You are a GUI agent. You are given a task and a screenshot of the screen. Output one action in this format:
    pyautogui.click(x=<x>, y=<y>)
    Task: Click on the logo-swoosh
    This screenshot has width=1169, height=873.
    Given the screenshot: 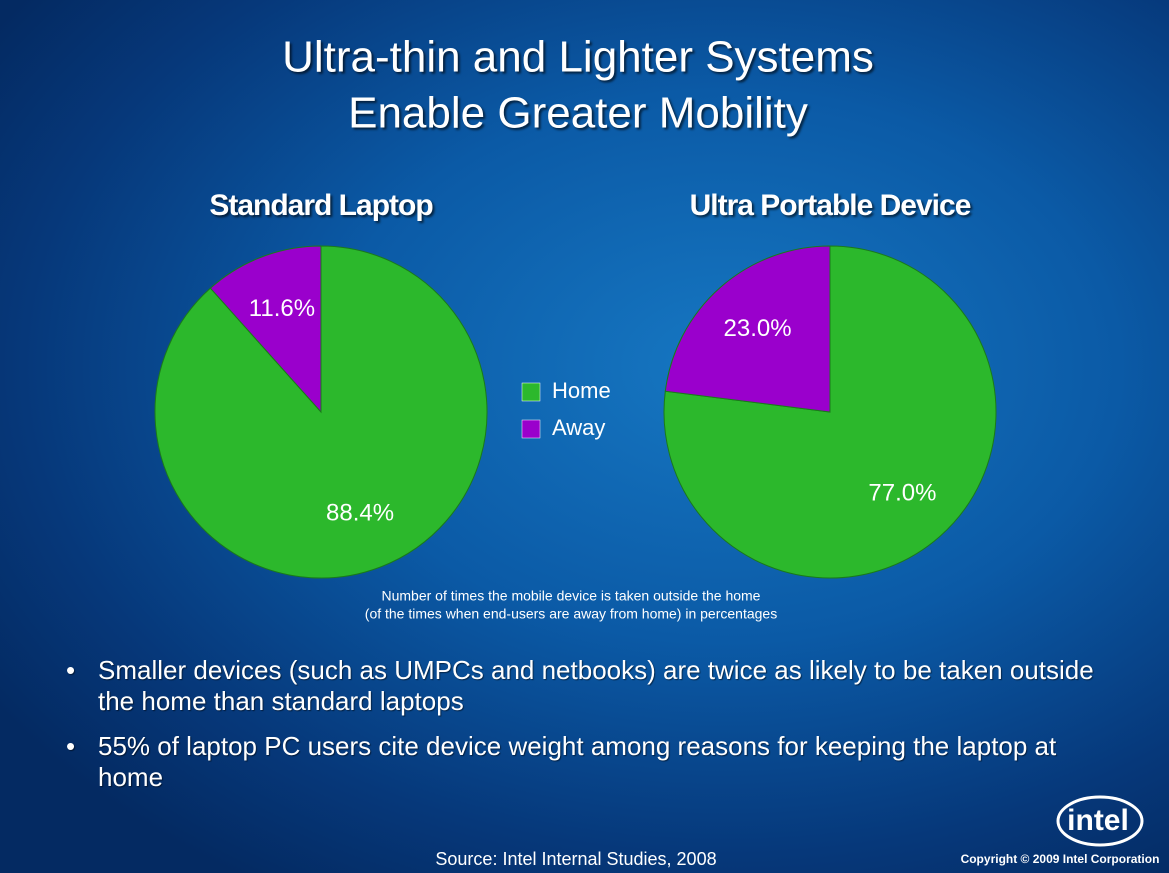 What is the action you would take?
    pyautogui.click(x=1100, y=821)
    